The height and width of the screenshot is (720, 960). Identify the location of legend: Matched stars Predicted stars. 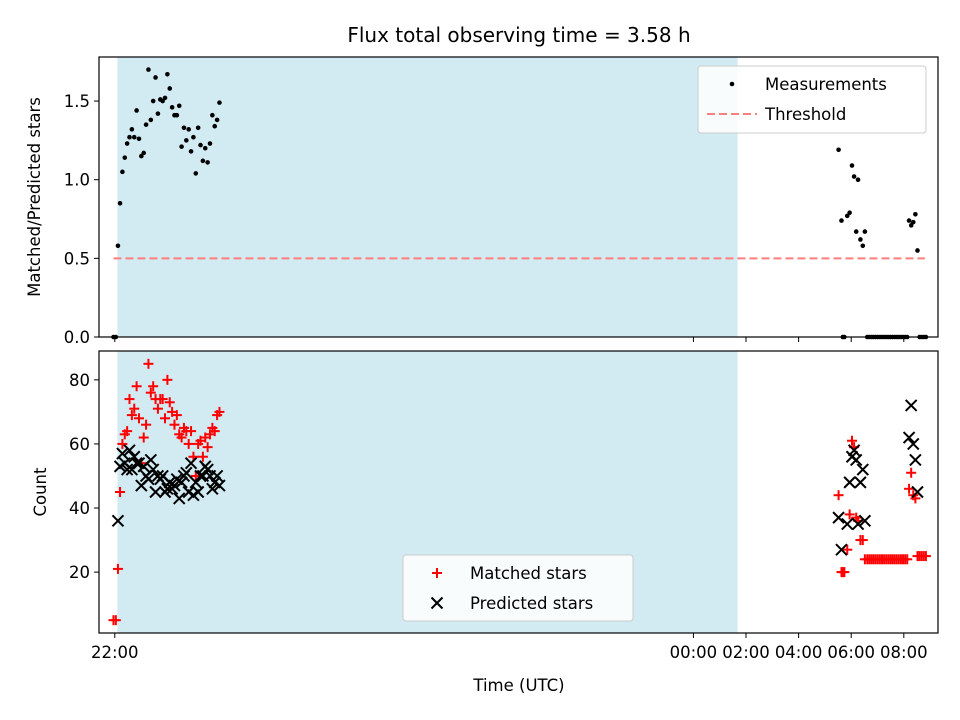
(518, 588).